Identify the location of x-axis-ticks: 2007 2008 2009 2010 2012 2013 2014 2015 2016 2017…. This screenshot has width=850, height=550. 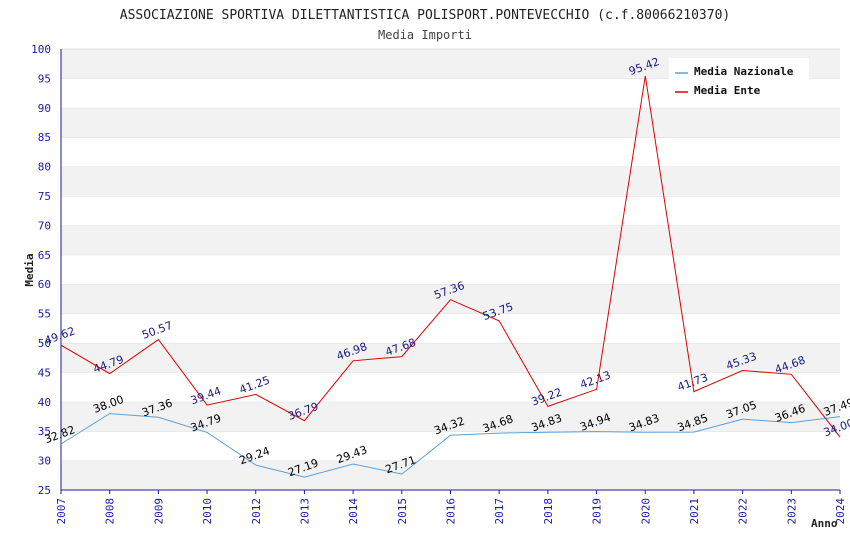
(451, 507).